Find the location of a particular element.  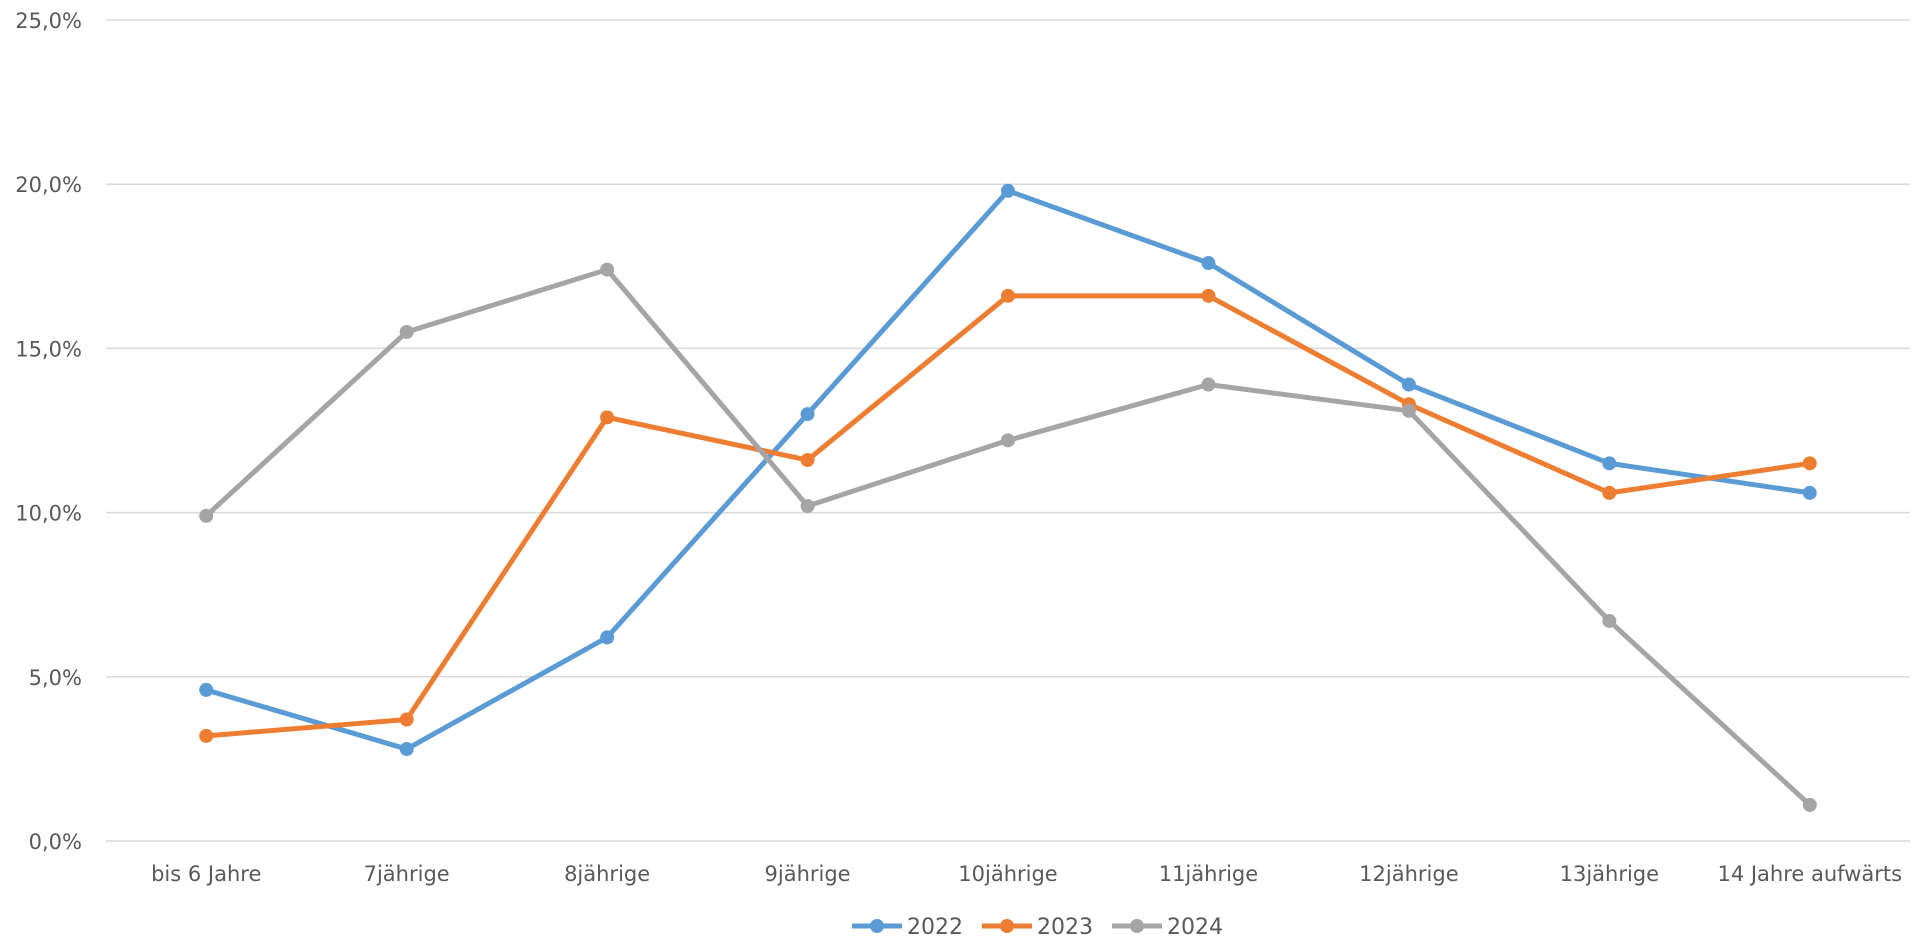

y-tick-label: 20,0% is located at coordinates (48, 185).